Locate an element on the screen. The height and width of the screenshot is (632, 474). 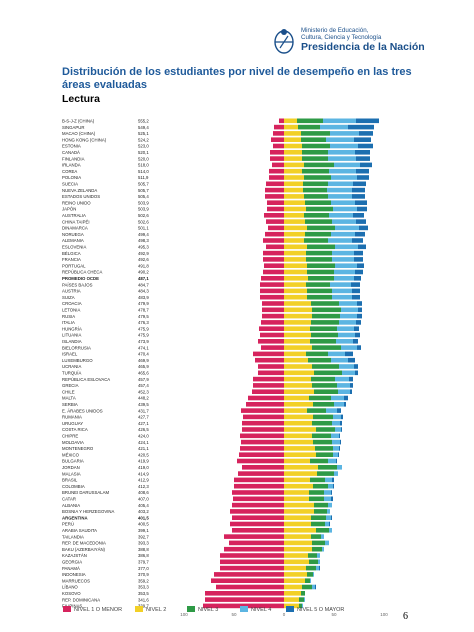
country-label: PAÍSES BAJOS is located at coordinates (77, 284).